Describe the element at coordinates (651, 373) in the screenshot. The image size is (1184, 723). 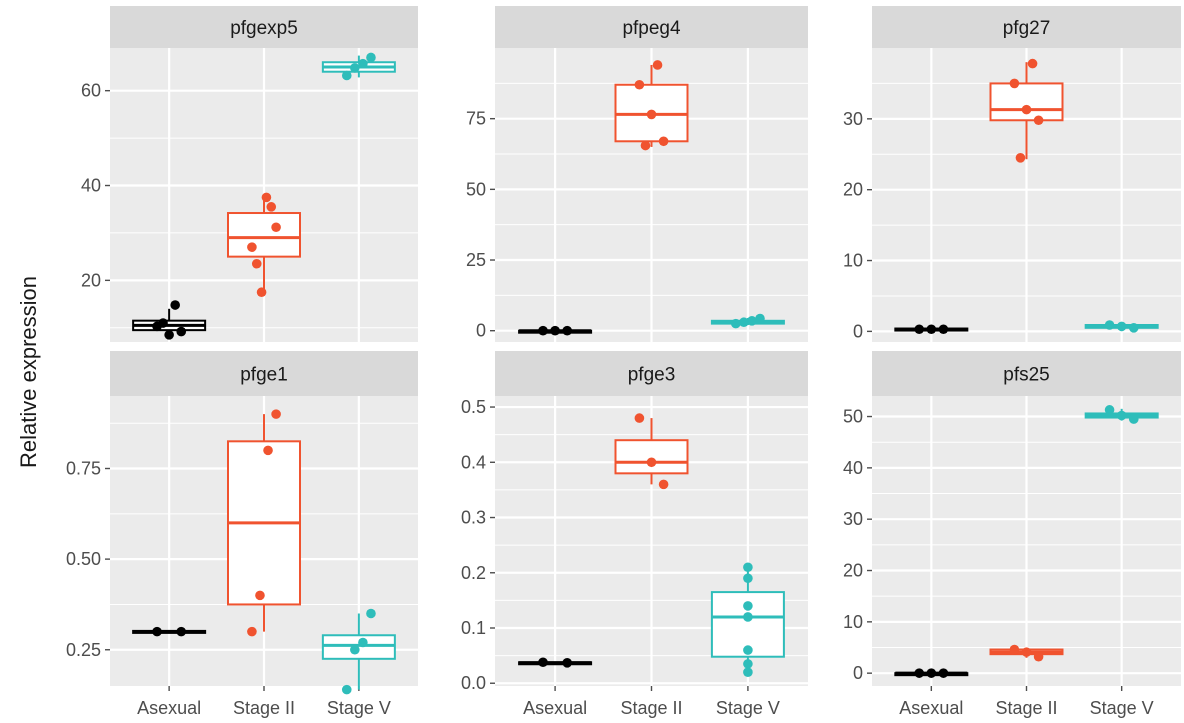
I see `strip-pfge3` at that location.